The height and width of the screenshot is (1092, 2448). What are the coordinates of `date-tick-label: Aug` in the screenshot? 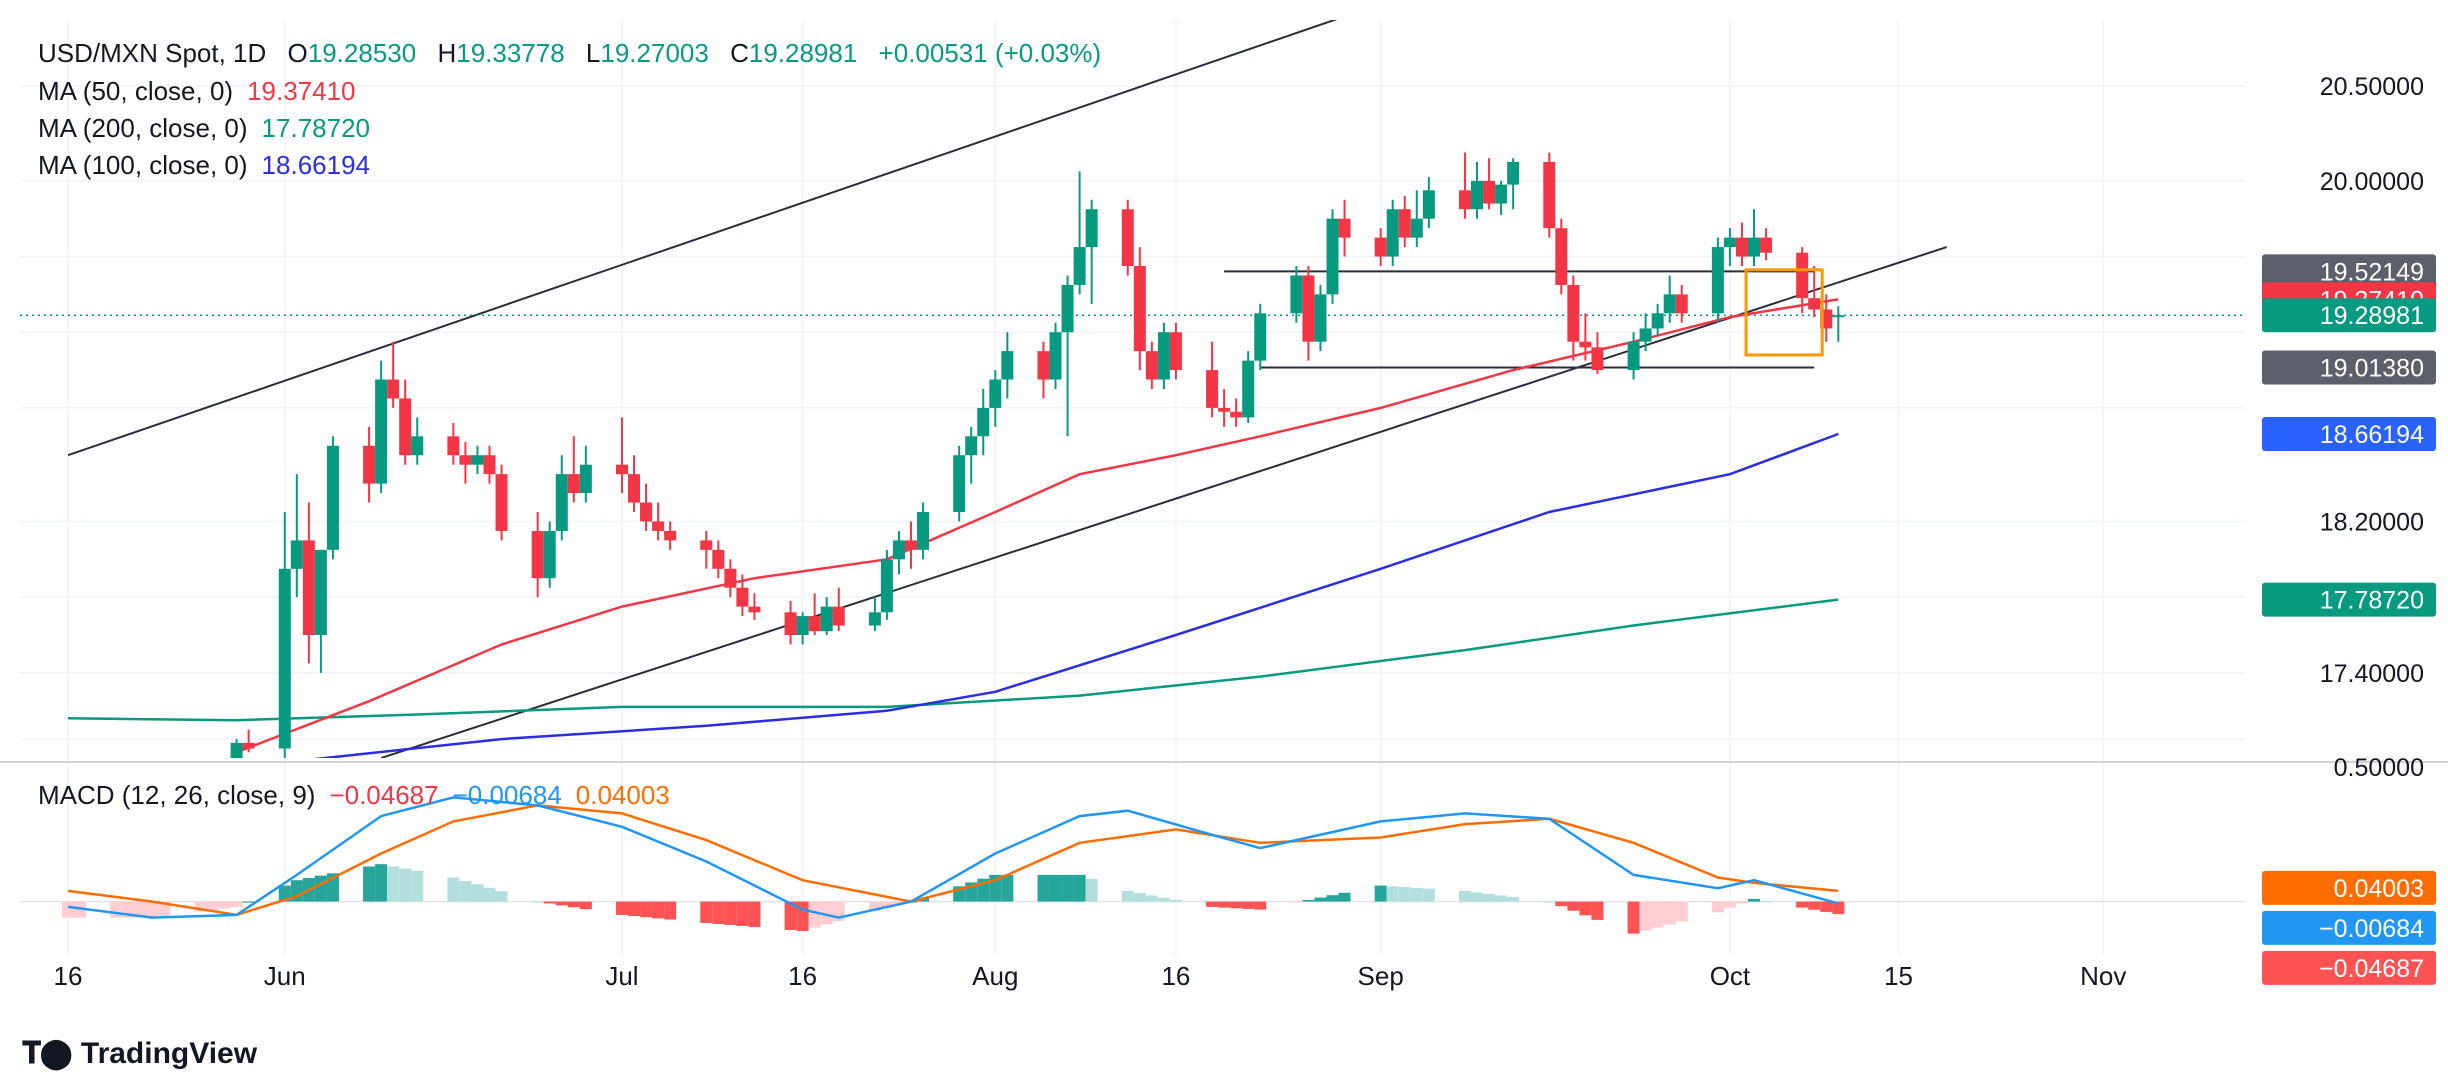 It's located at (995, 976).